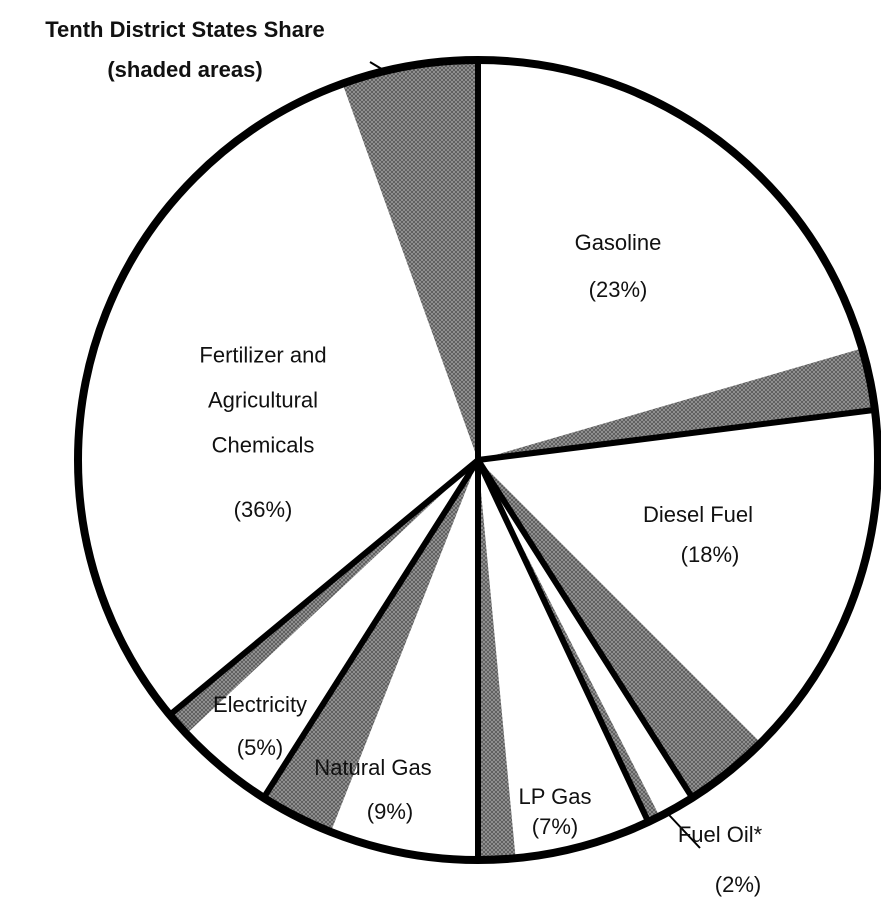 This screenshot has height=922, width=881. I want to click on value-label: (7%), so click(555, 826).